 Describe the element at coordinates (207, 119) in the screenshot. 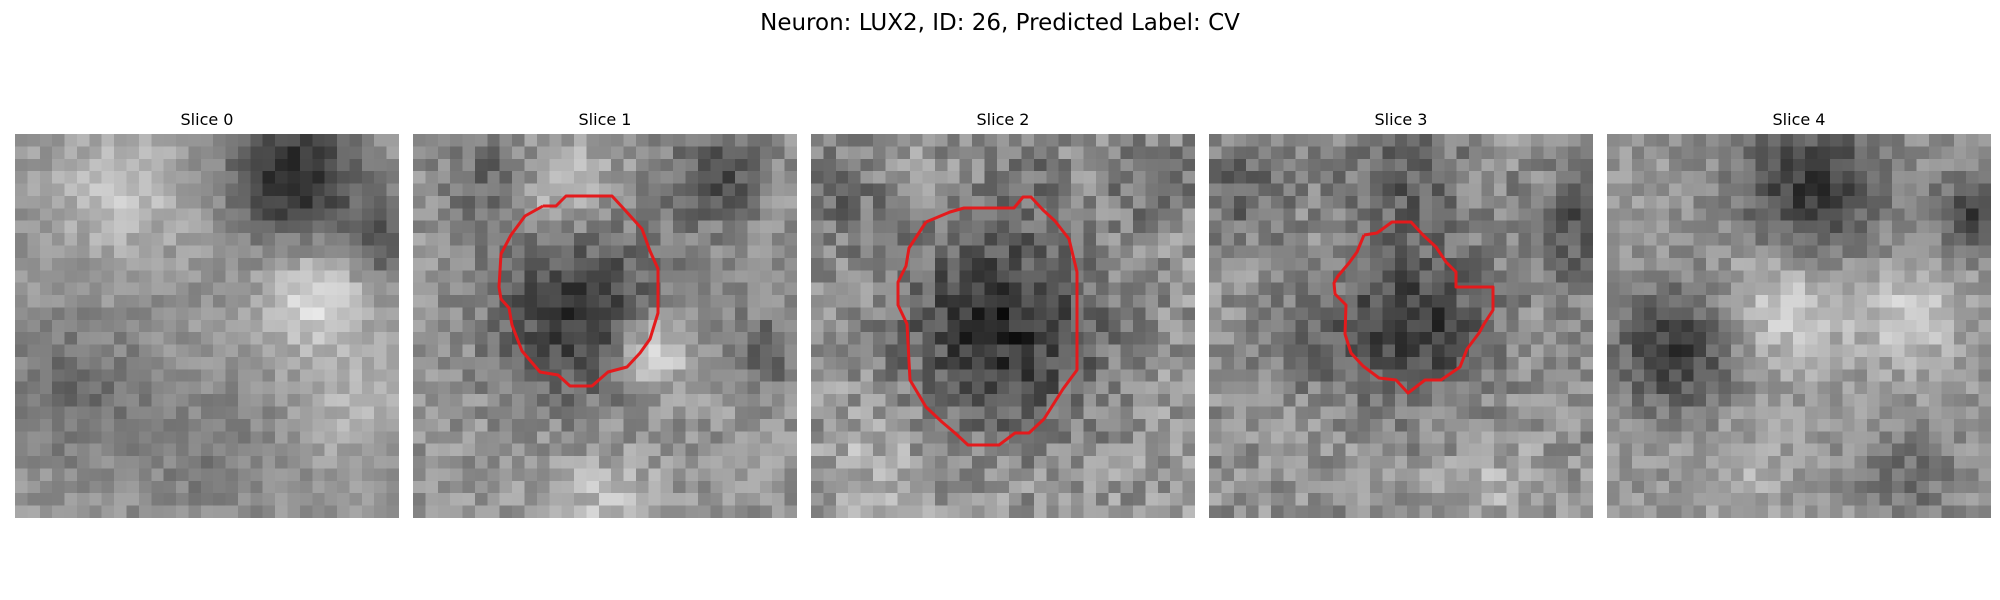

I see `slice-title-0: Slice 0` at that location.